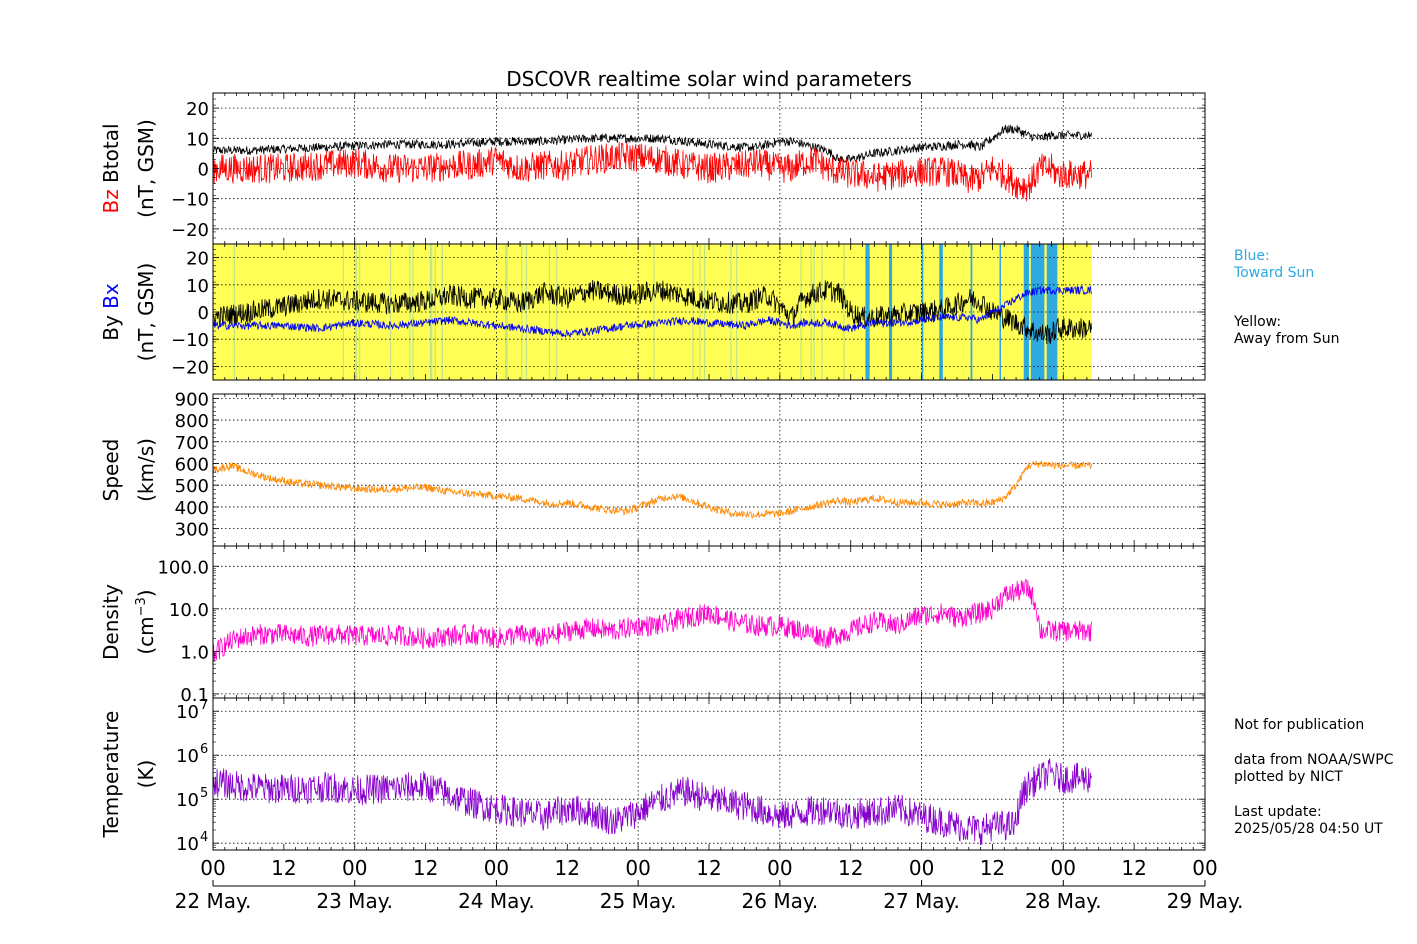 The width and height of the screenshot is (1417, 944). I want to click on legend-yellow-away-from-sun: Yellow: Away from Sun, so click(1287, 330).